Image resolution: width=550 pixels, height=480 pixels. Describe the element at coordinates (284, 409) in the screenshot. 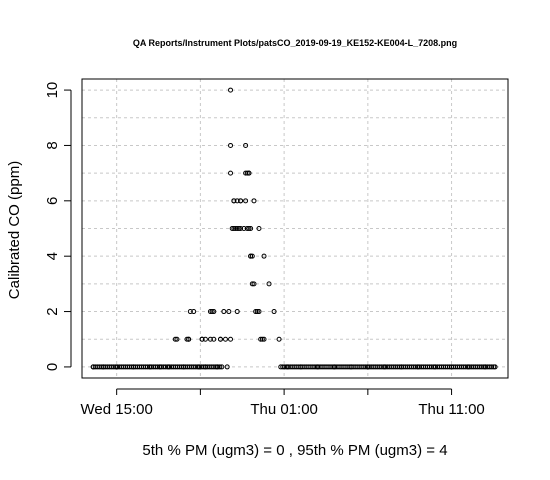

I see `x-tick-label: Thu 01:00` at that location.